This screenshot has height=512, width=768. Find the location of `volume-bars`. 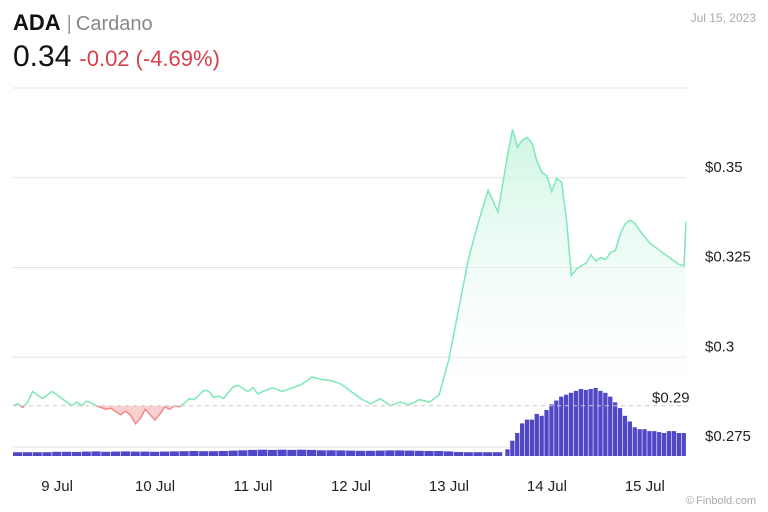

volume-bars is located at coordinates (349, 422).